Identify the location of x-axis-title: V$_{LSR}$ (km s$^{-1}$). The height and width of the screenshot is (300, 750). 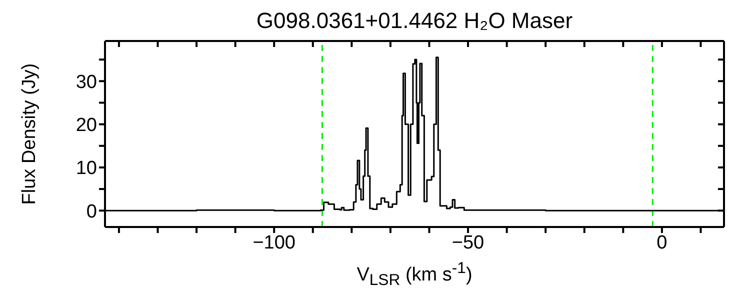
(415, 275).